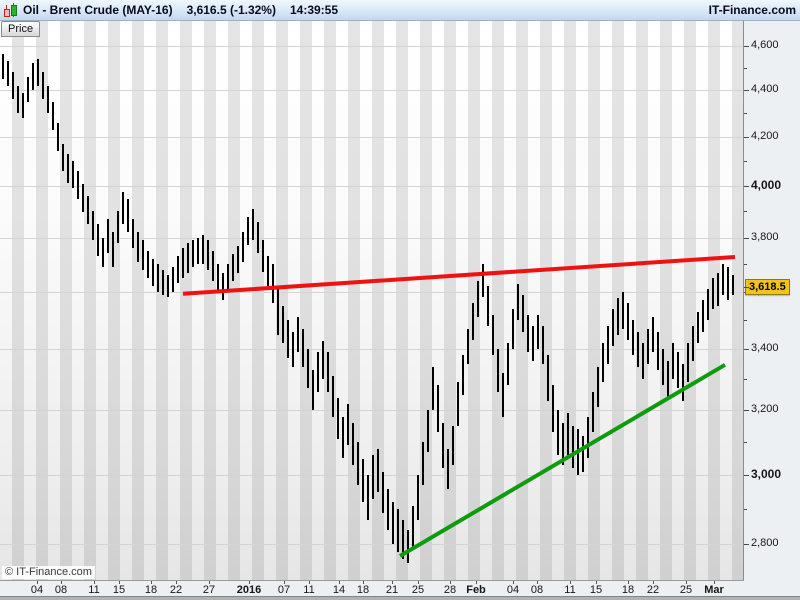 The height and width of the screenshot is (600, 800). I want to click on watermark: © IT-Finance.com, so click(48, 572).